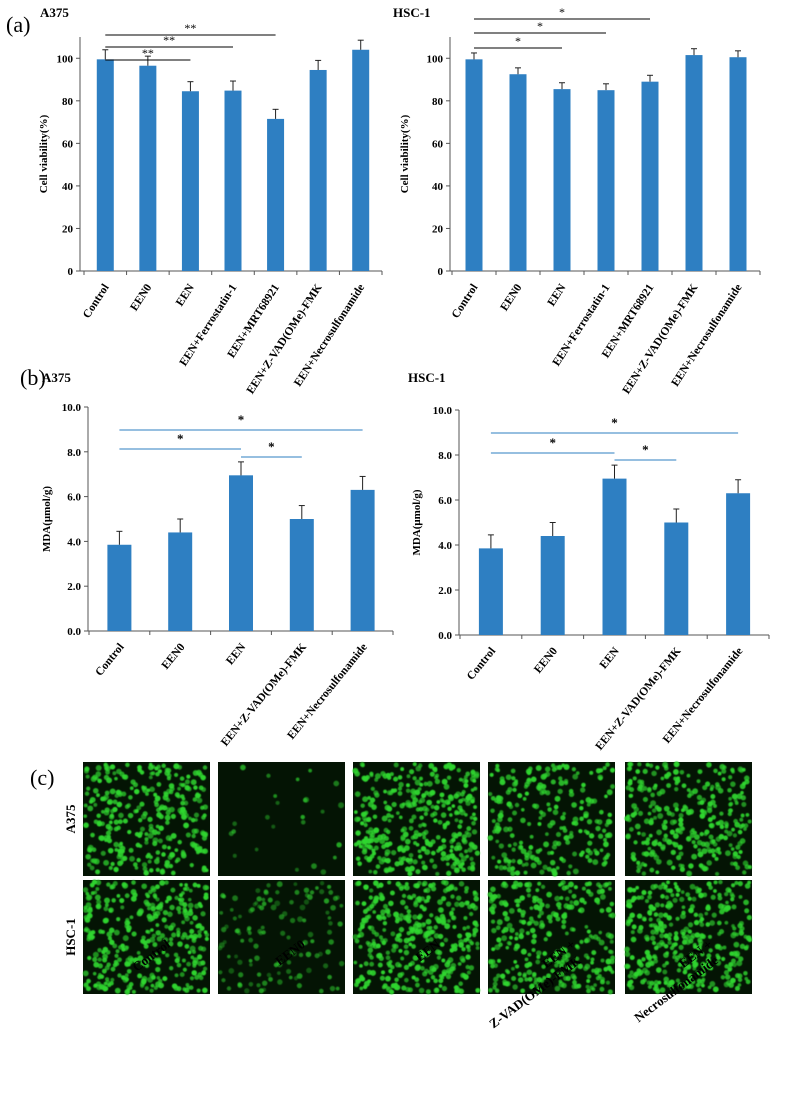 Image resolution: width=785 pixels, height=1100 pixels. Describe the element at coordinates (185, 295) in the screenshot. I see `category-label: EEN` at that location.